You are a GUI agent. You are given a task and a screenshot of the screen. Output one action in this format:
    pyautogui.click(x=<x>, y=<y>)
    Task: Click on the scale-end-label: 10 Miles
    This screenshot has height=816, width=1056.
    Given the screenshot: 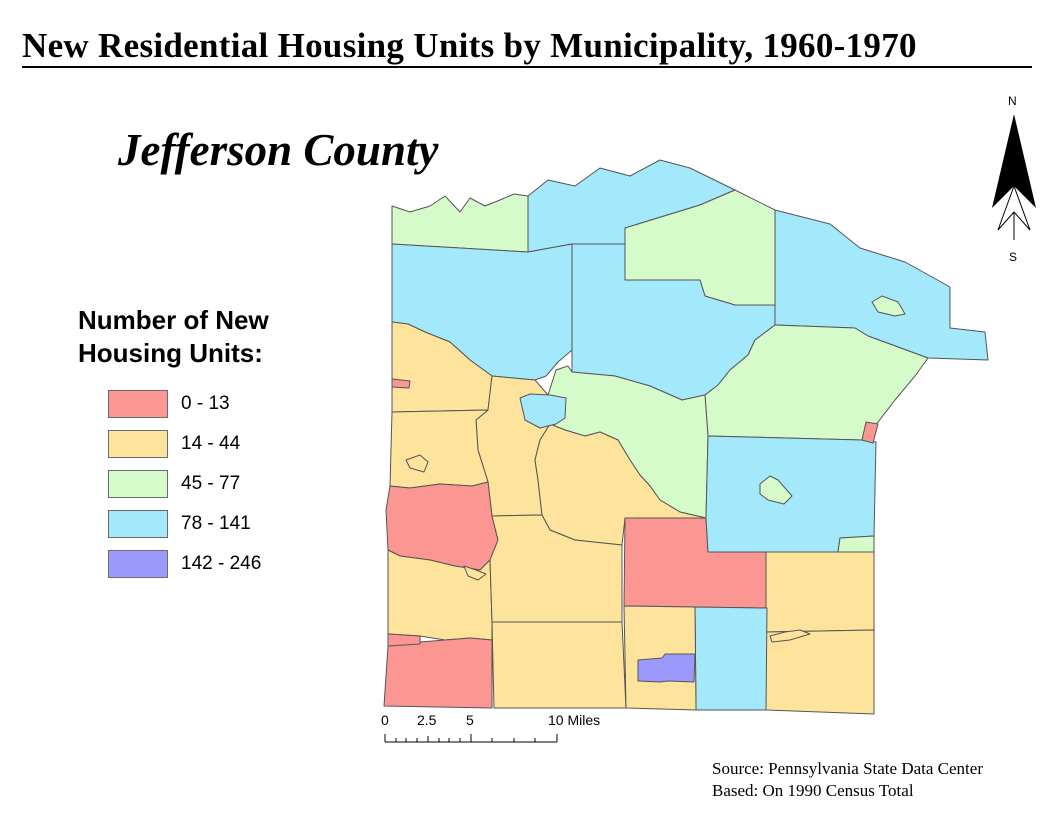 What is the action you would take?
    pyautogui.click(x=574, y=720)
    